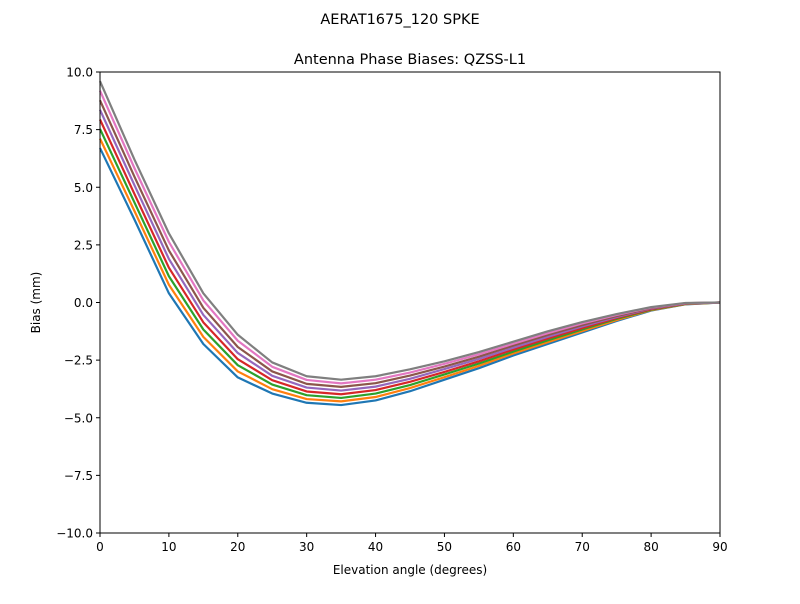  I want to click on x-tick-label: 20, so click(237, 547).